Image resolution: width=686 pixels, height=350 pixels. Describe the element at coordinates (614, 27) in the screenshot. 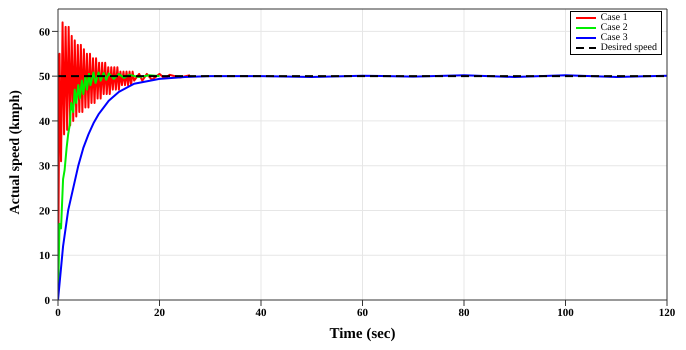

I see `legend-label: Case 2` at that location.